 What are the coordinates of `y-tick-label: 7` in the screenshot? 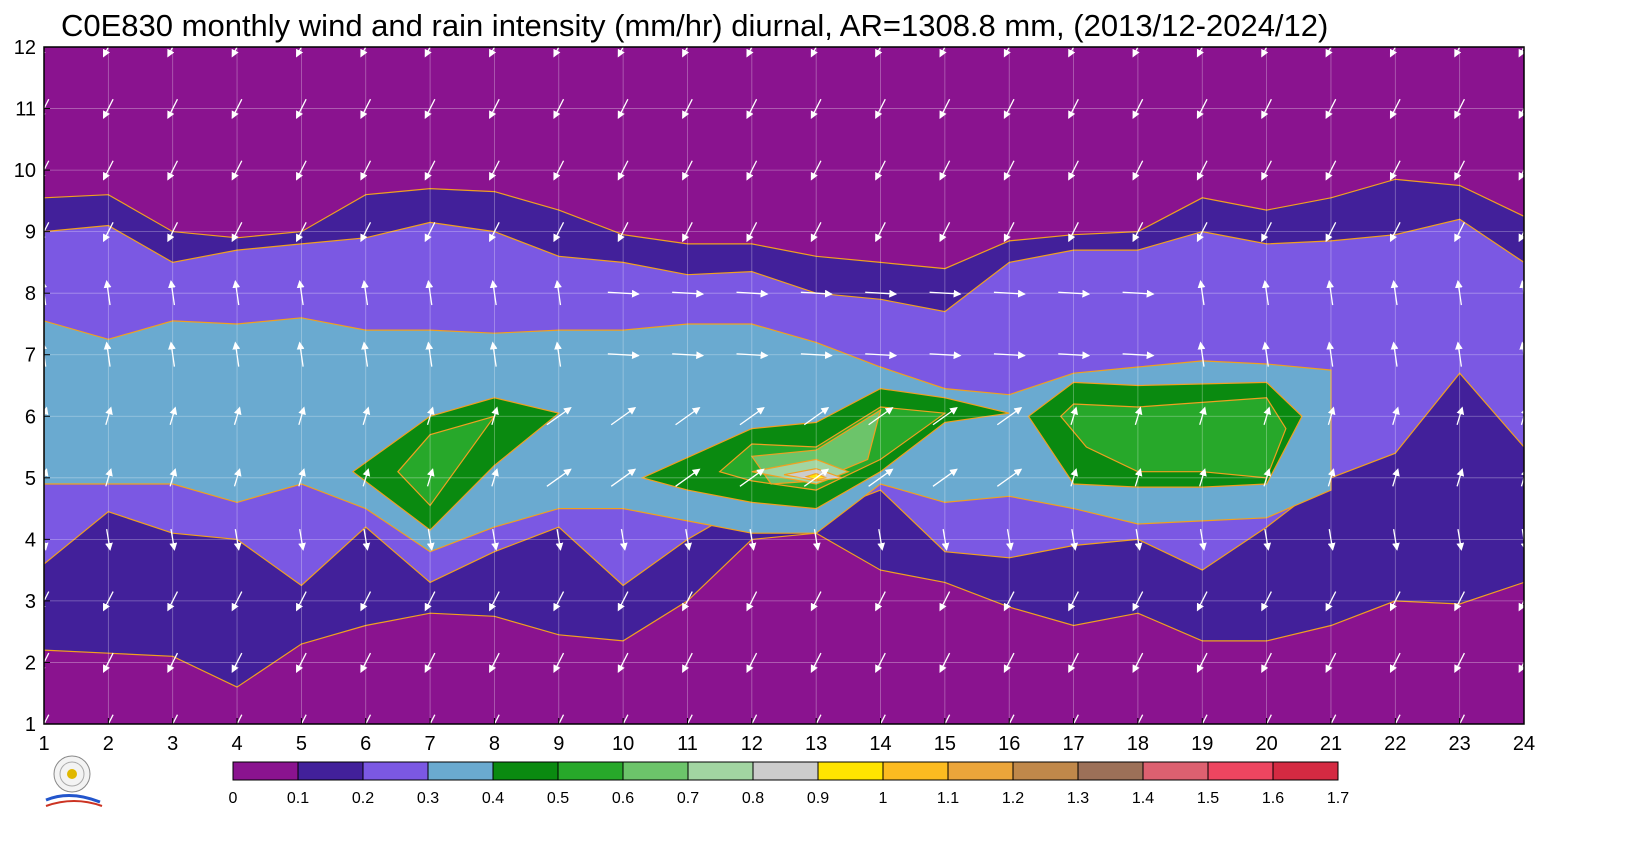 It's located at (30, 356).